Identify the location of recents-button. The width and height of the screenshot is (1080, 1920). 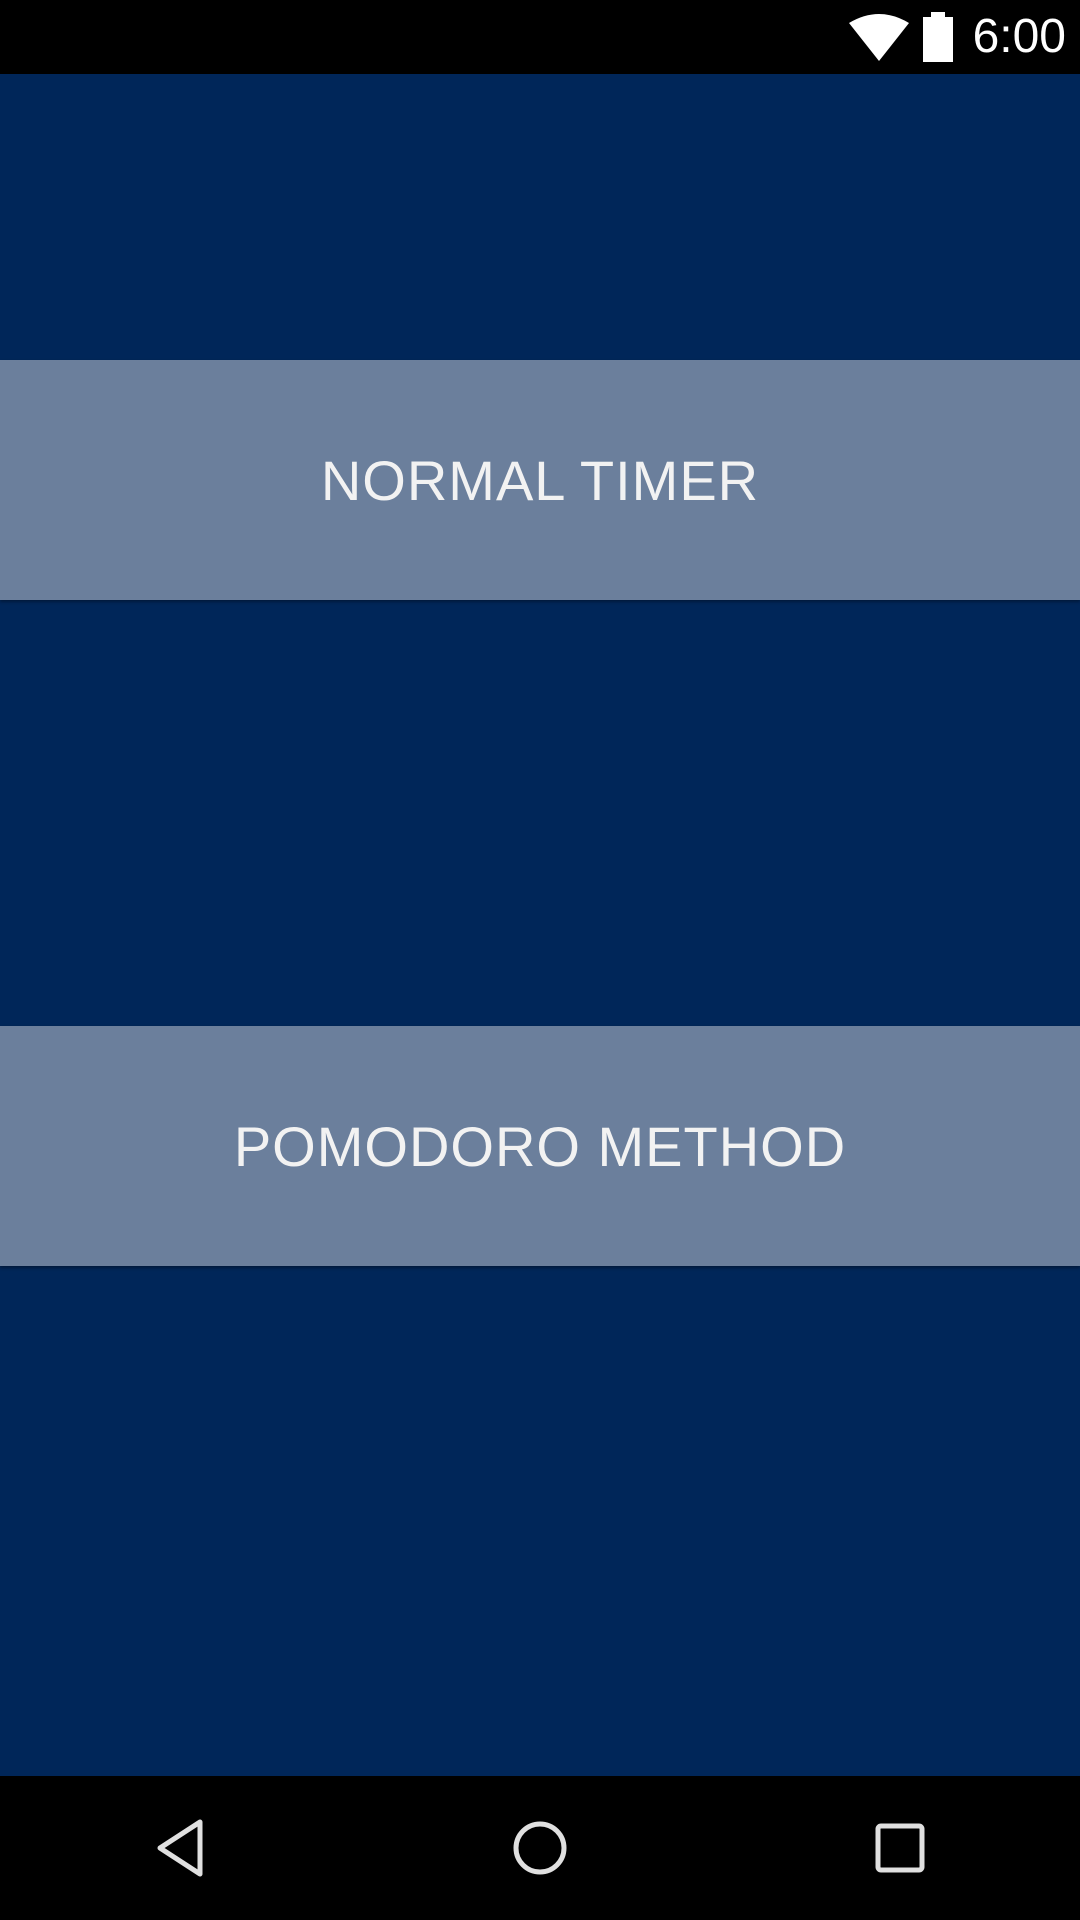
(900, 1848).